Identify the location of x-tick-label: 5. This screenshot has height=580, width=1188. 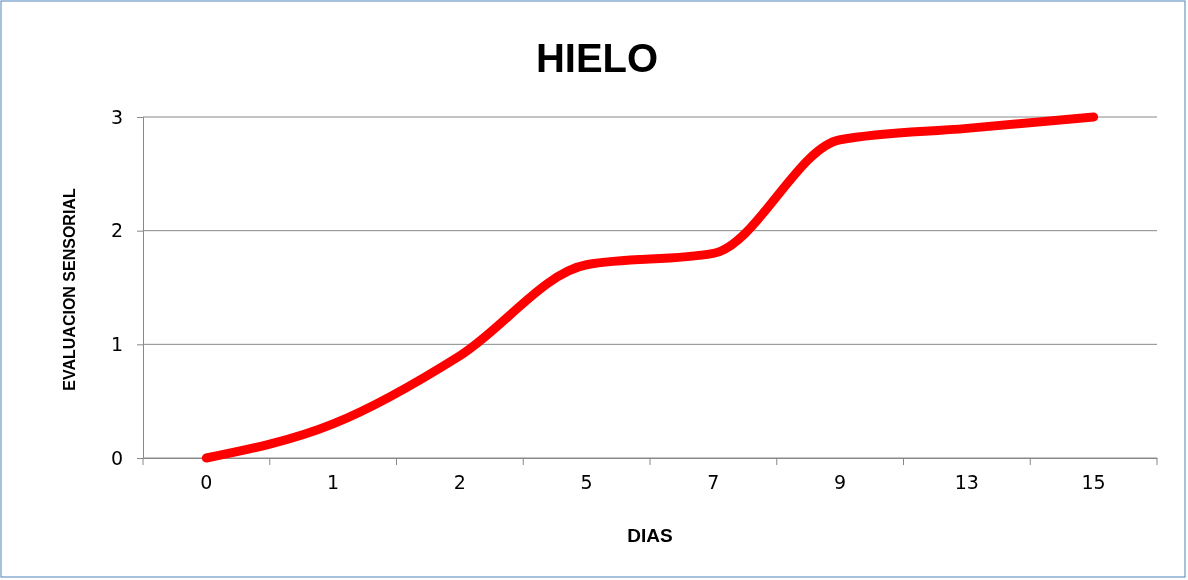
(586, 482).